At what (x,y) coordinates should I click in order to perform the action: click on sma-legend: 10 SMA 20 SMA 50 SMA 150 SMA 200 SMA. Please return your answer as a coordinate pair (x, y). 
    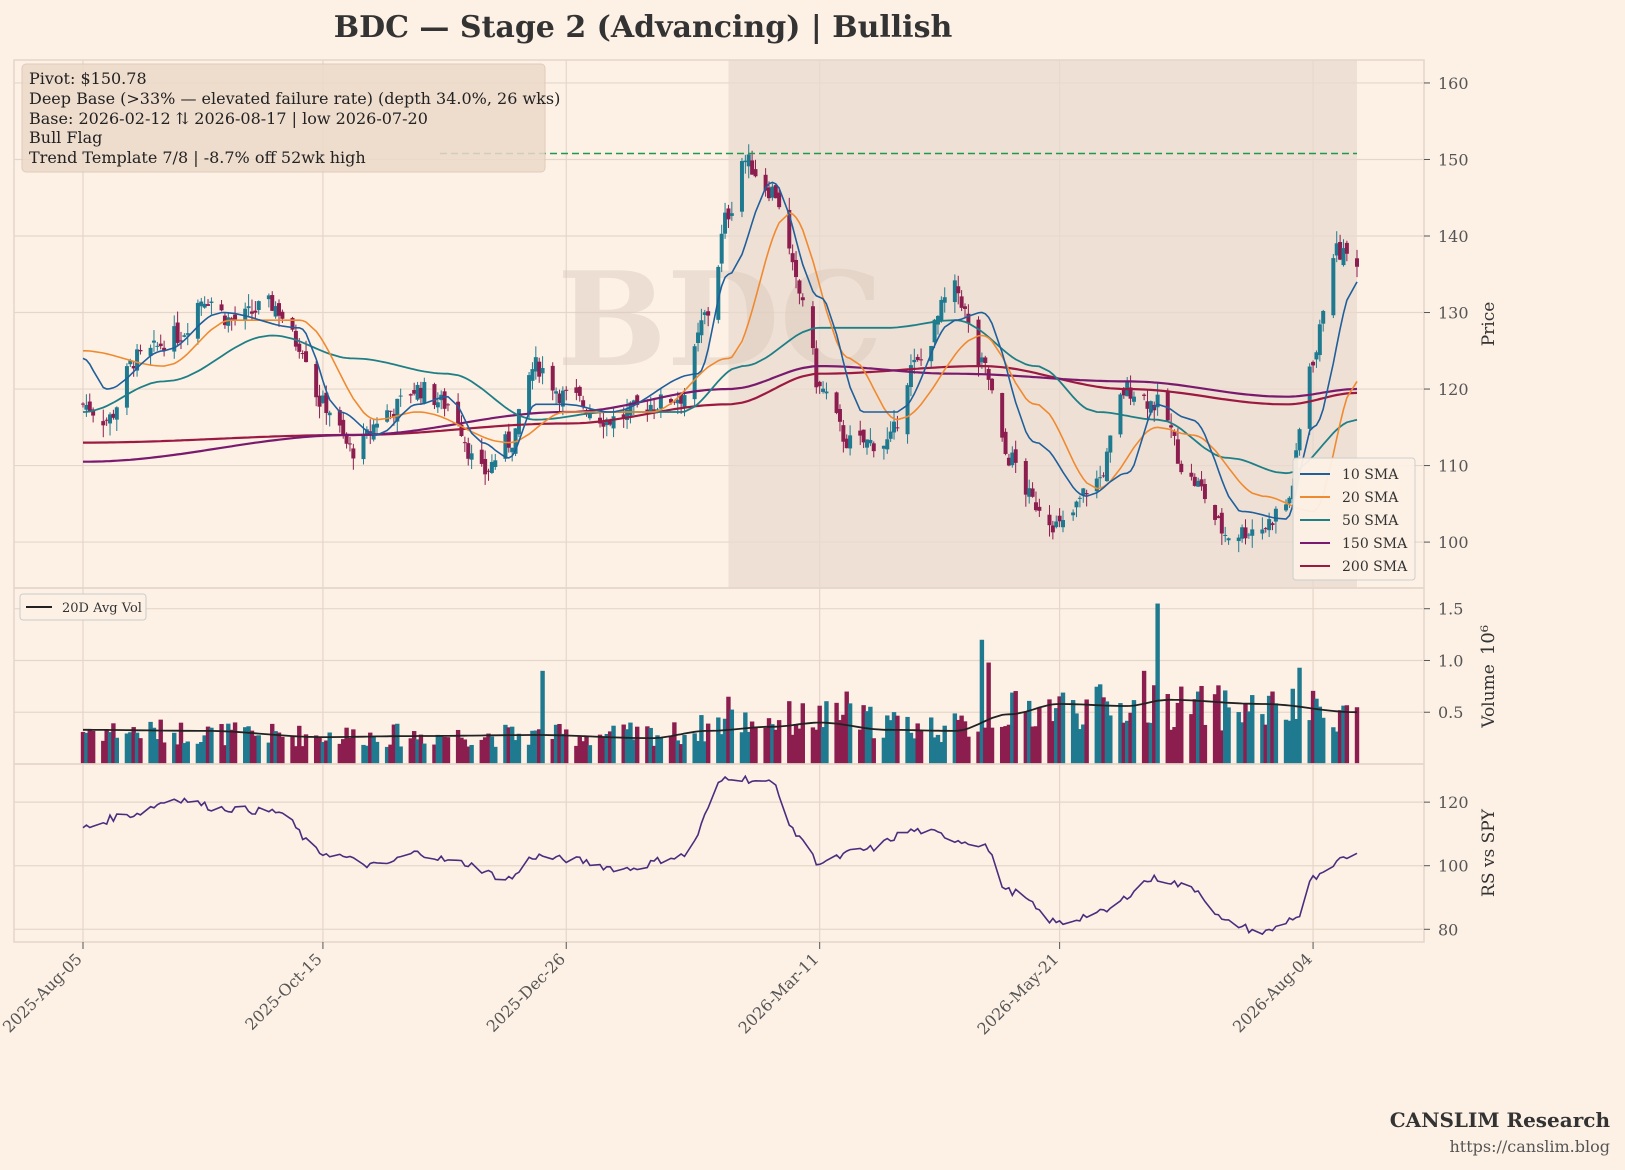
    Looking at the image, I should click on (1354, 519).